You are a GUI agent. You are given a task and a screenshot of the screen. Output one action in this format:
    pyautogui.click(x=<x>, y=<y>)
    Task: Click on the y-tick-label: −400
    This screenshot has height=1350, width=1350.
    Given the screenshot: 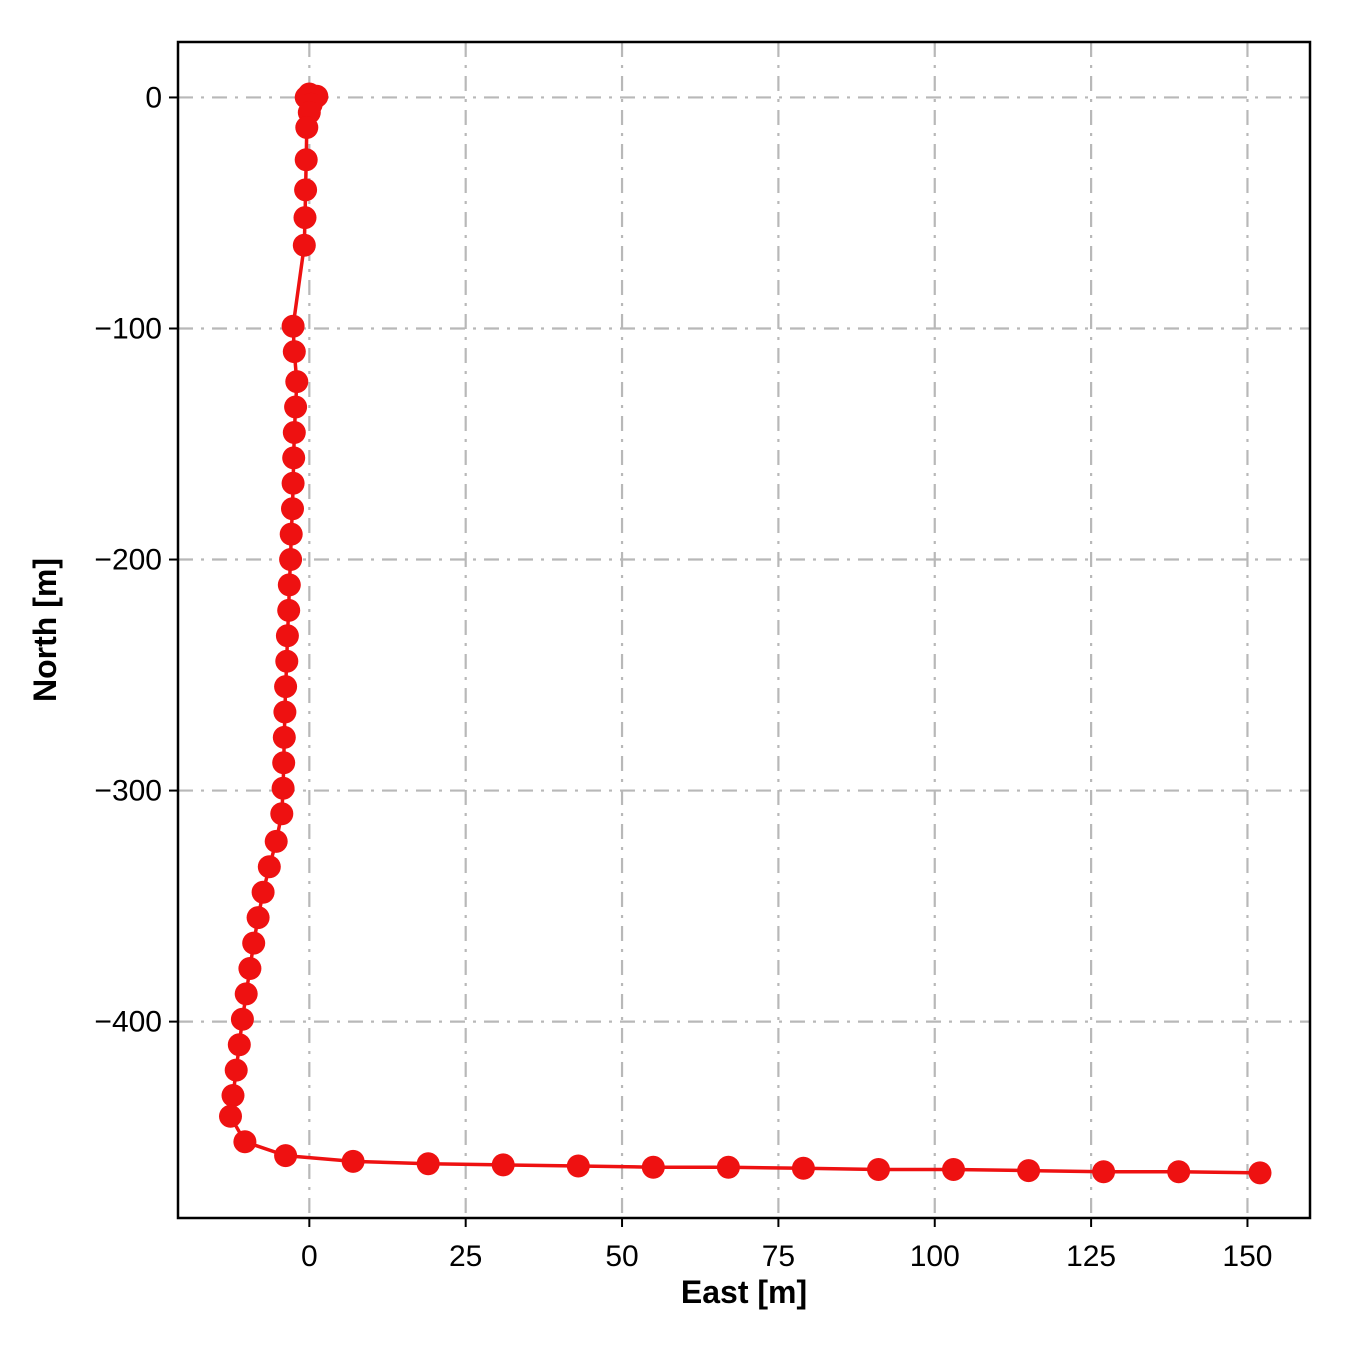 What is the action you would take?
    pyautogui.click(x=128, y=1022)
    